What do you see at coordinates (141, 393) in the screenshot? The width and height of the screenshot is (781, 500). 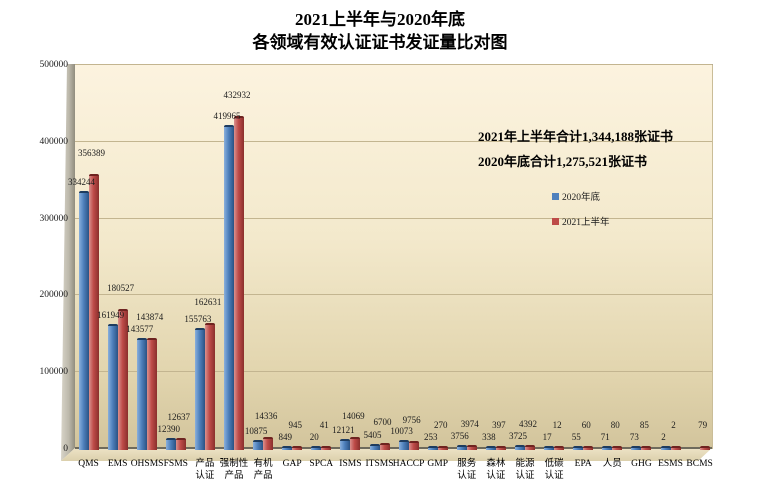 I see `bar-2020年底-OHSMS` at bounding box center [141, 393].